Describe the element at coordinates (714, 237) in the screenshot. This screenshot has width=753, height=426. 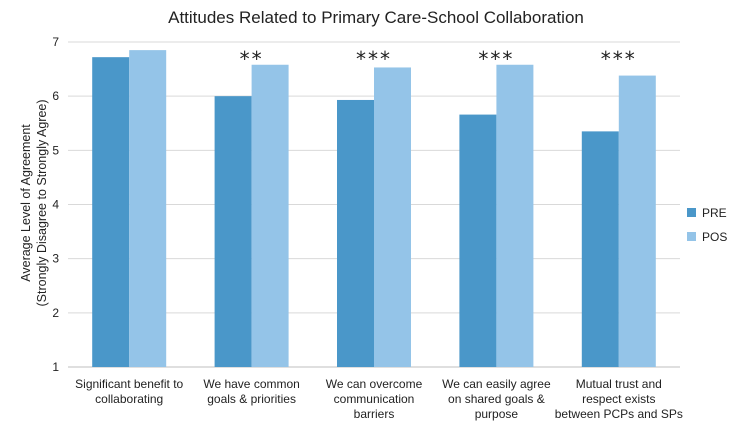
I see `legend-label-pos: POS` at that location.